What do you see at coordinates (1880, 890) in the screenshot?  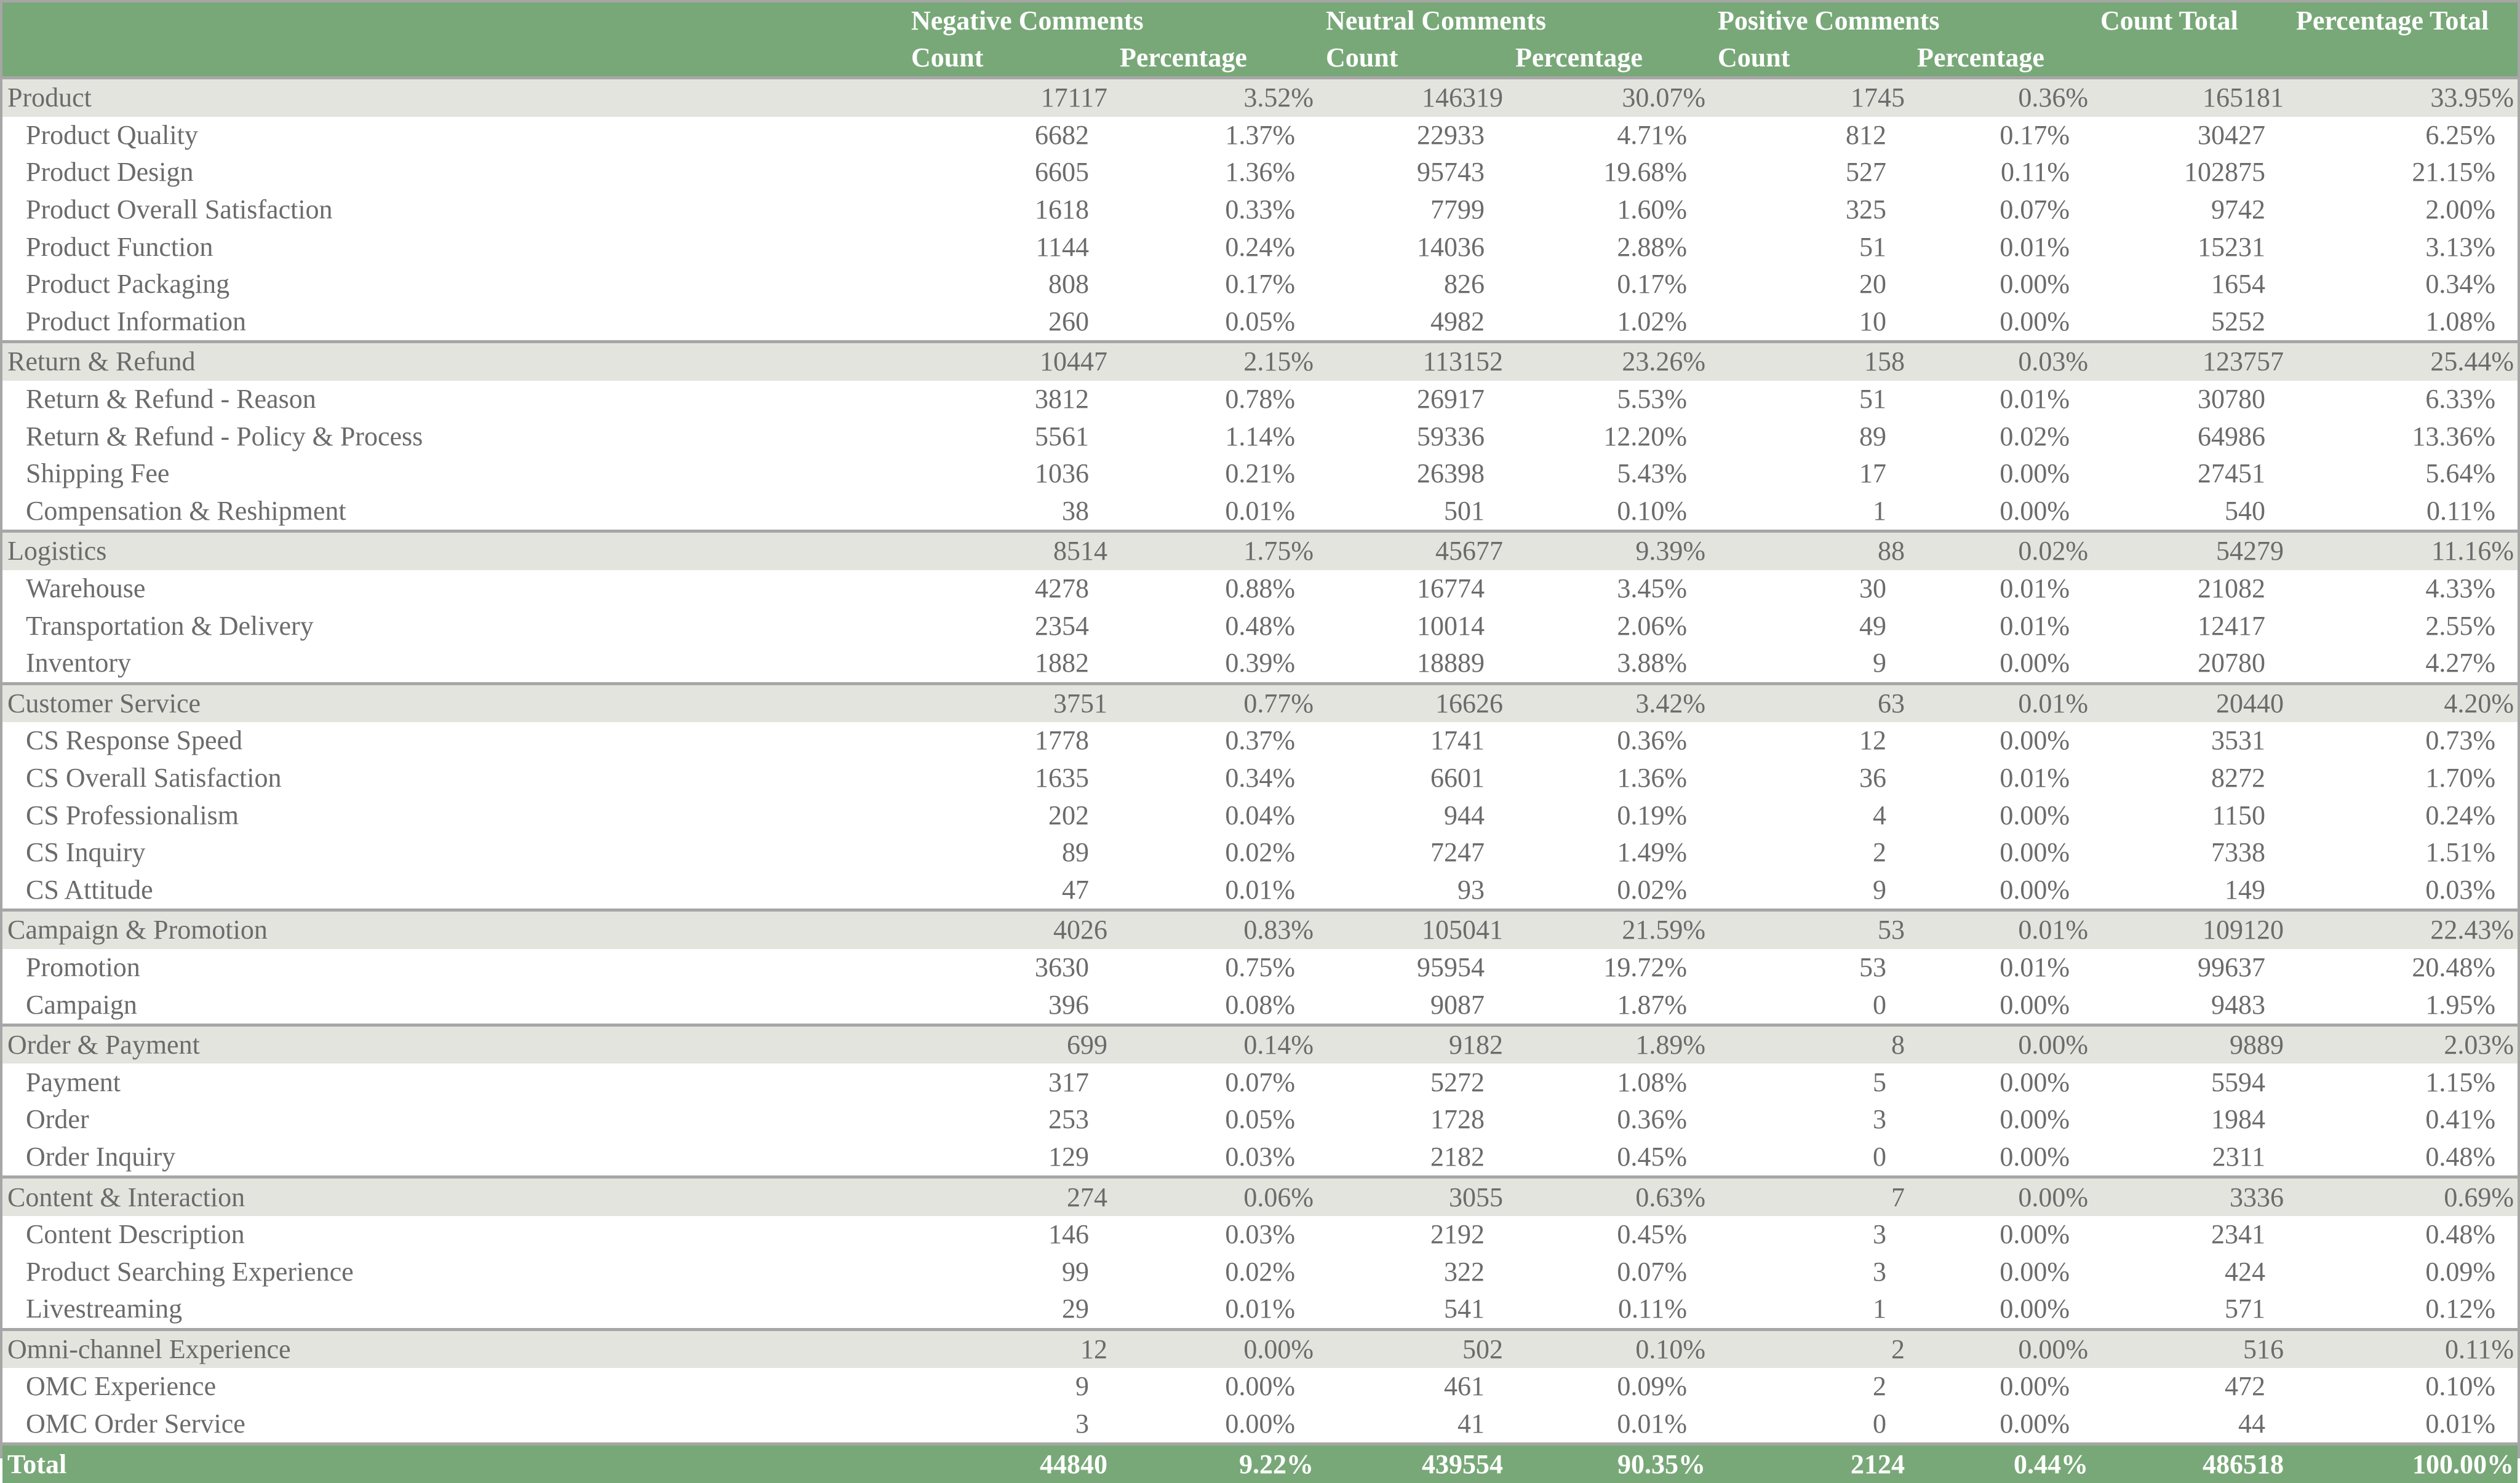 I see `cell-positive-count: 9` at bounding box center [1880, 890].